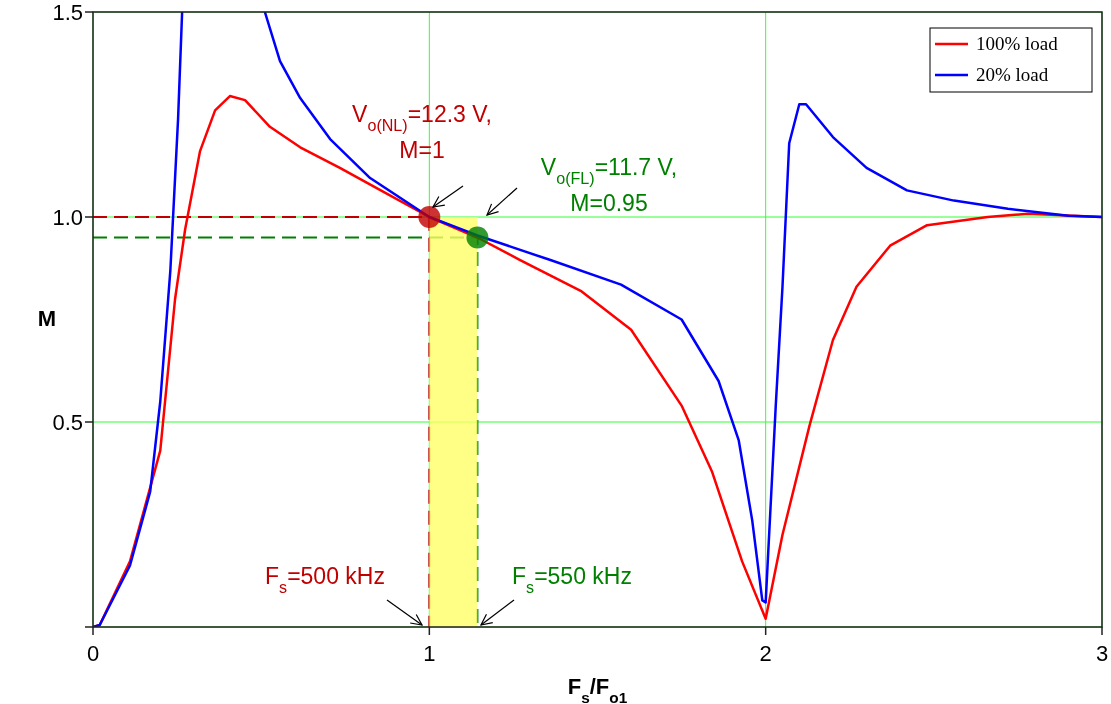 The width and height of the screenshot is (1111, 704). Describe the element at coordinates (93, 653) in the screenshot. I see `x-tick-label: 0` at that location.